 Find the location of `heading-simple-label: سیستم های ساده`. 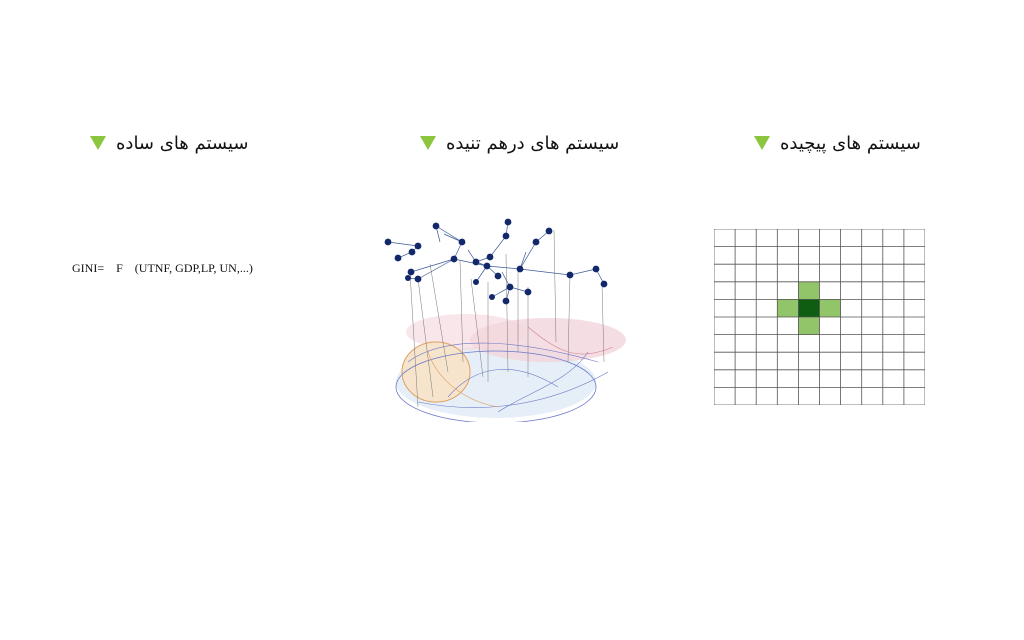

heading-simple-label: سیستم های ساده is located at coordinates (182, 143).